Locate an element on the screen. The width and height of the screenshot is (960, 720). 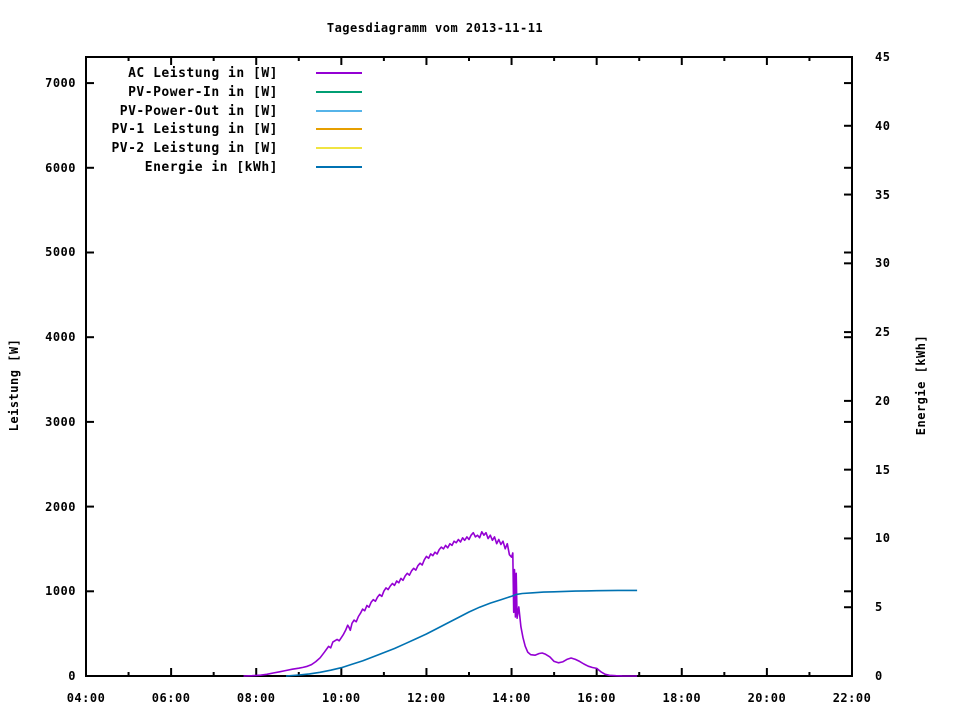
y2-tick-label: 20 is located at coordinates (883, 400).